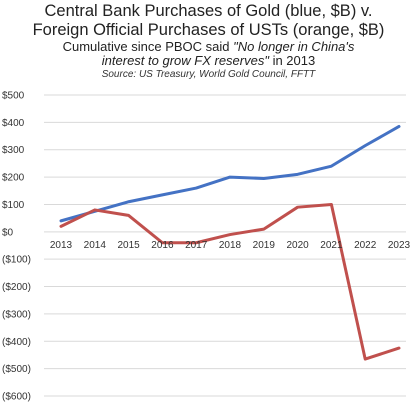  Describe the element at coordinates (16, 287) in the screenshot. I see `y-tick-label: ($200)` at that location.